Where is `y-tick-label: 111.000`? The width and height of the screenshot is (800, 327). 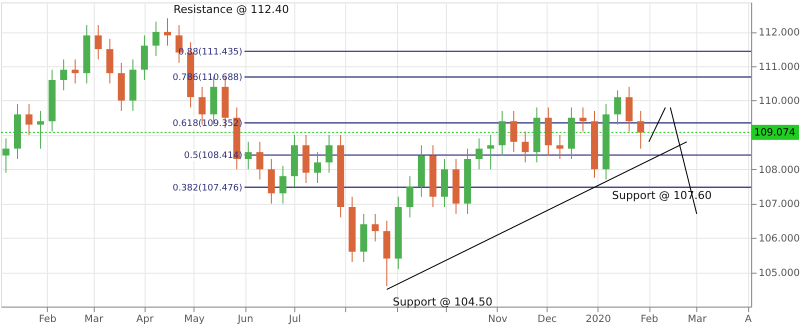 y-tick-label: 111.000 is located at coordinates (779, 67).